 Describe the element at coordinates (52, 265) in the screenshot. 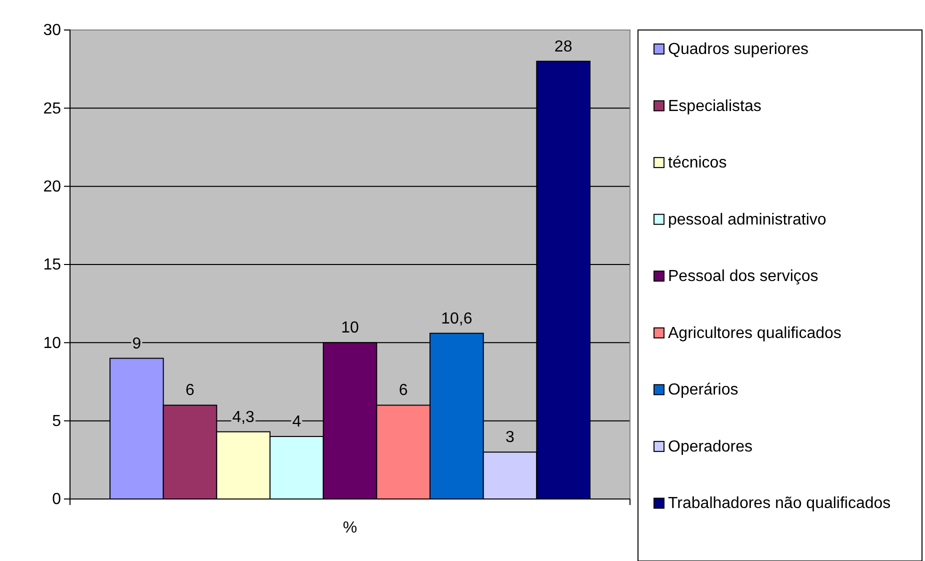

I see `y-tick-label: 15` at that location.